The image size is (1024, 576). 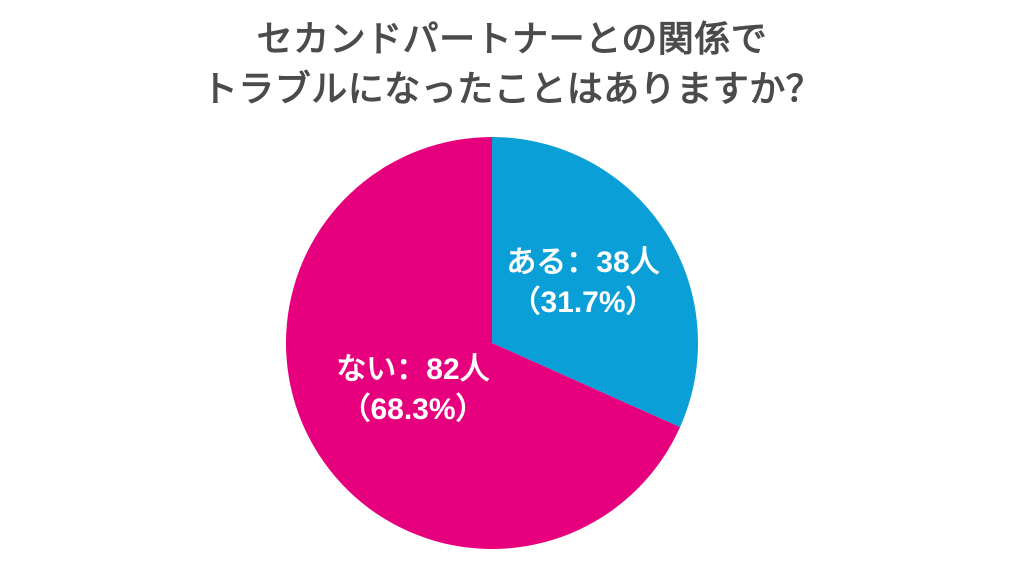 I want to click on page-title-line-2: トラブルになったことはありますか？, so click(x=512, y=88).